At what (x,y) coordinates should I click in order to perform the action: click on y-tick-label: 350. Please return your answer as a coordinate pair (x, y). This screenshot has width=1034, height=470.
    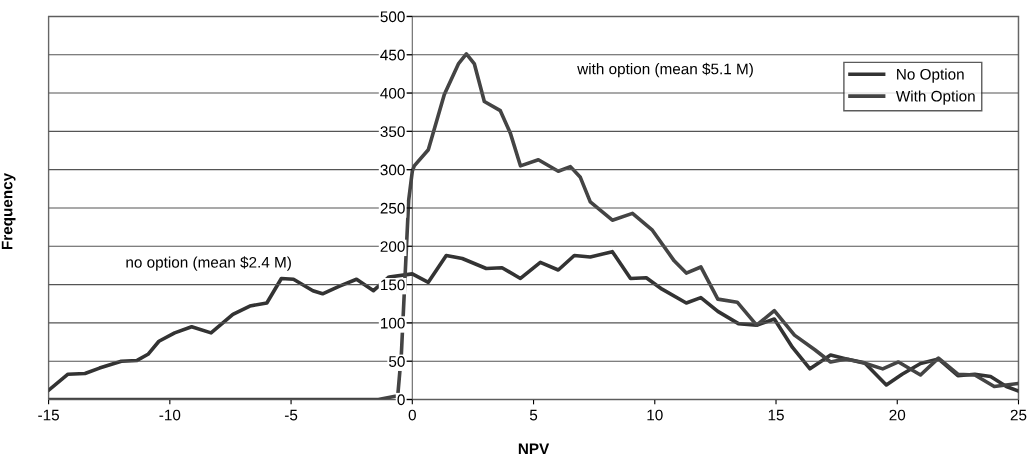
    Looking at the image, I should click on (392, 132).